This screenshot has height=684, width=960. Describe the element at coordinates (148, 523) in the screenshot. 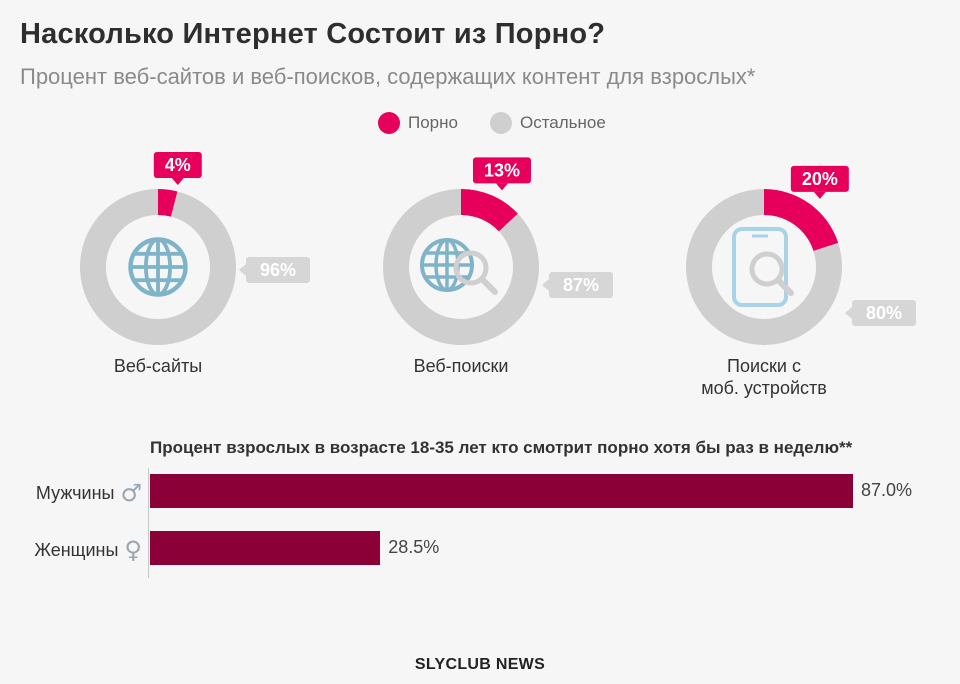

I see `bar-axis-line` at that location.